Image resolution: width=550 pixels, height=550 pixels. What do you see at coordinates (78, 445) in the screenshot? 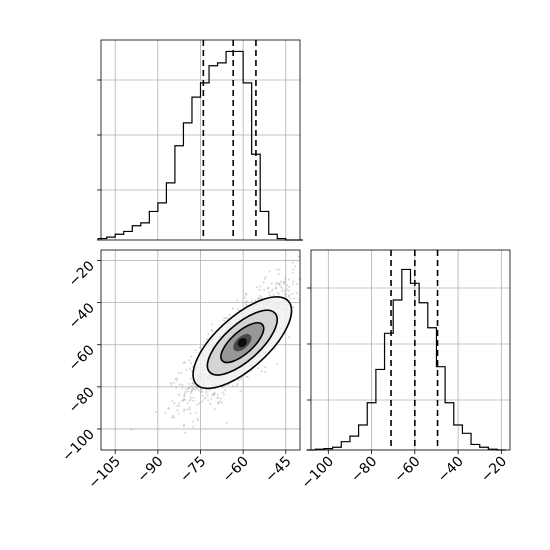
I see `y-tick-label: −100` at bounding box center [78, 445].